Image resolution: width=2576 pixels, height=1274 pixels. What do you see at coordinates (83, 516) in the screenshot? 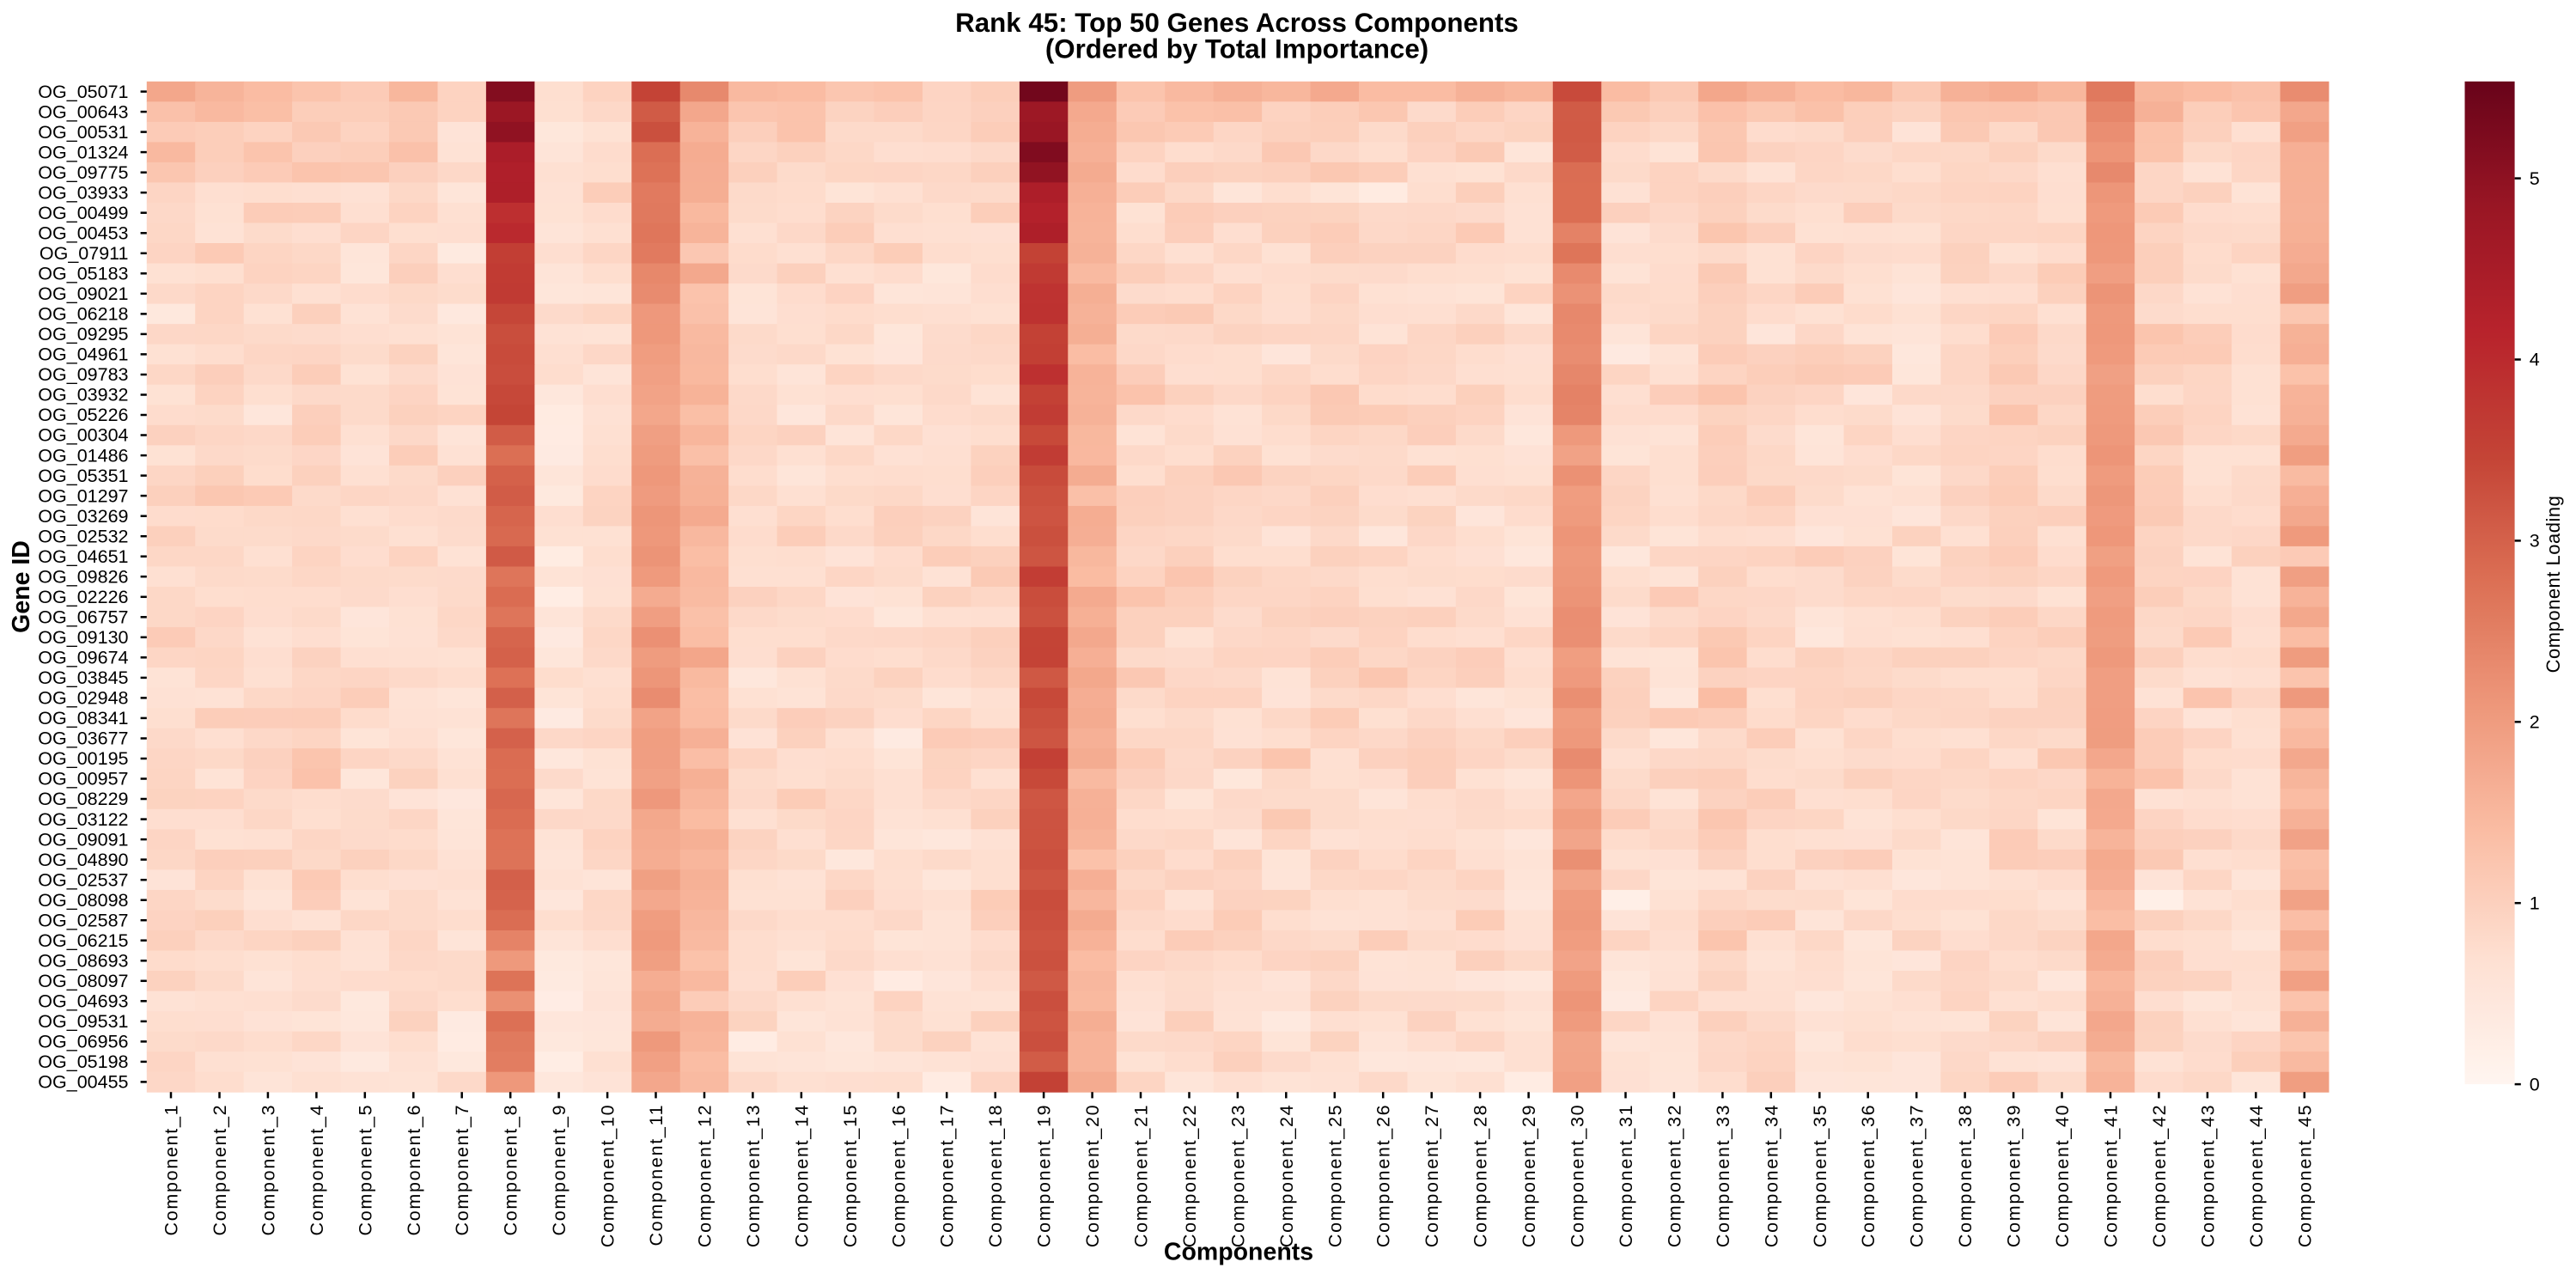
I see `svg-text: OG_03269` at bounding box center [83, 516].